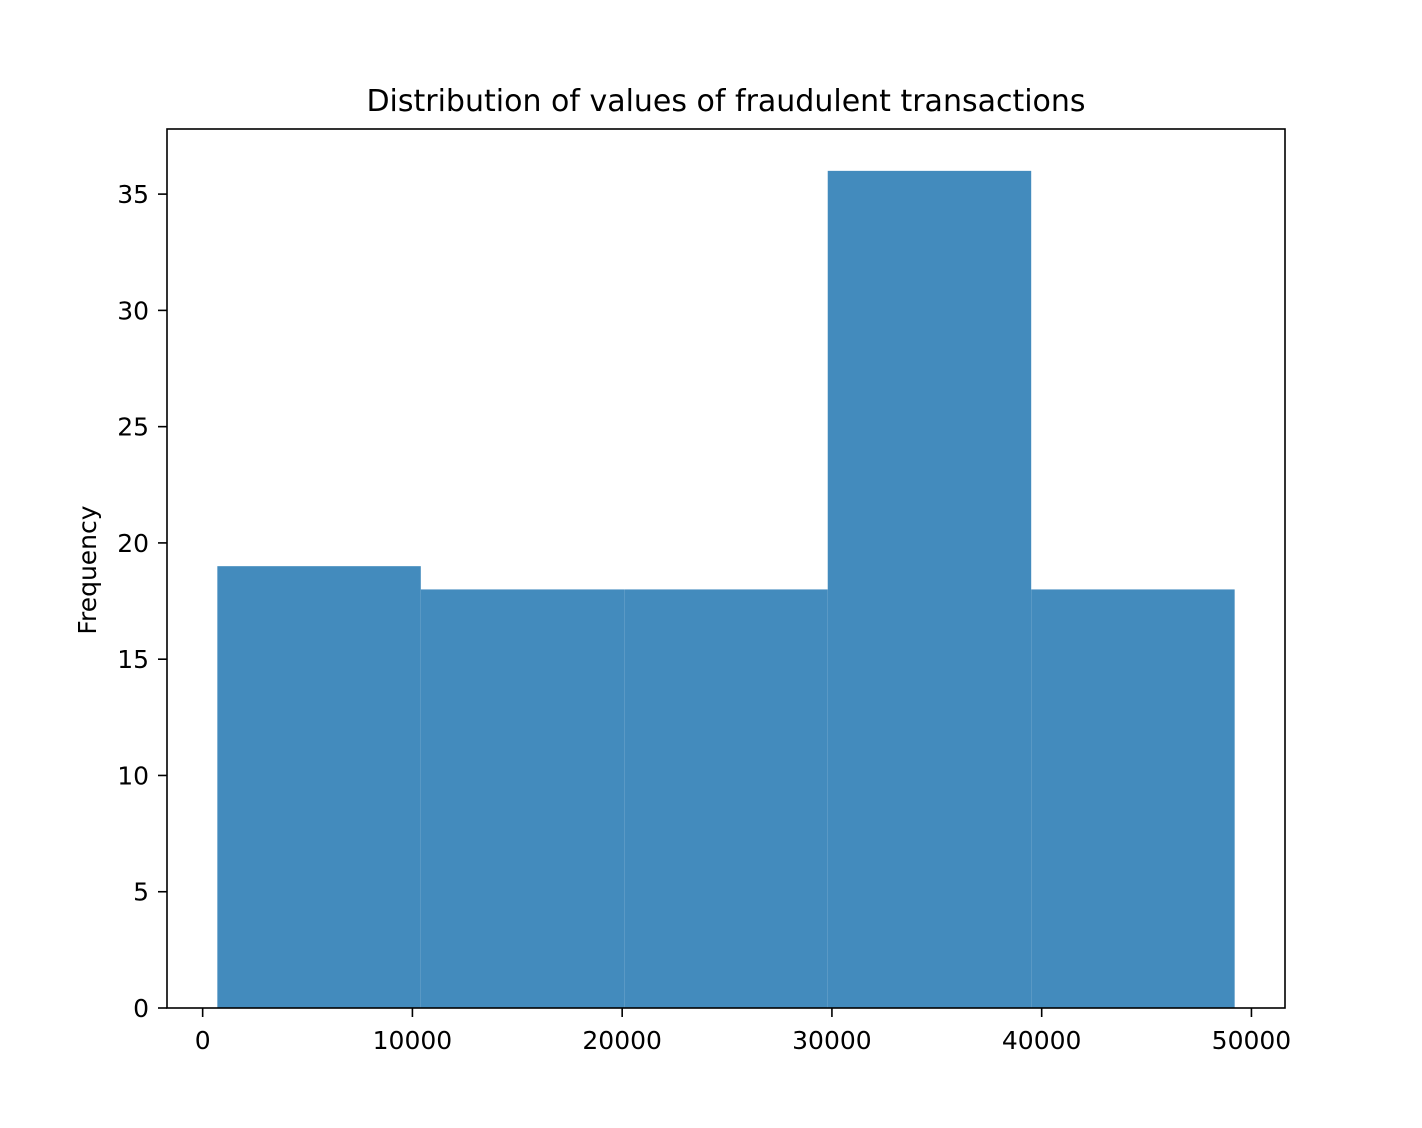 This screenshot has width=1422, height=1128. What do you see at coordinates (133, 775) in the screenshot?
I see `y-tick-label: 10` at bounding box center [133, 775].